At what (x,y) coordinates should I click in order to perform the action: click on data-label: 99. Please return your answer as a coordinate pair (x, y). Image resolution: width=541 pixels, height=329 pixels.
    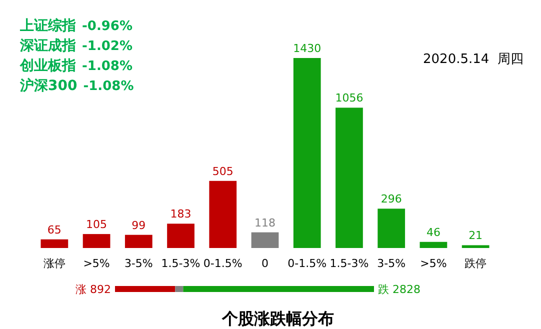
    Looking at the image, I should click on (139, 225).